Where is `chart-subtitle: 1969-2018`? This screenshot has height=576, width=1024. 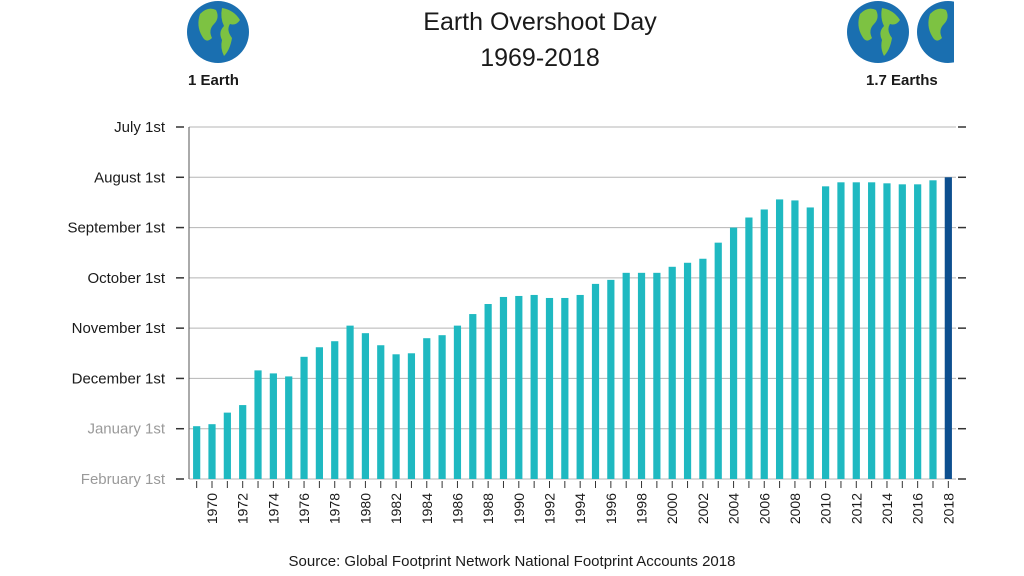 chart-subtitle: 1969-2018 is located at coordinates (540, 58).